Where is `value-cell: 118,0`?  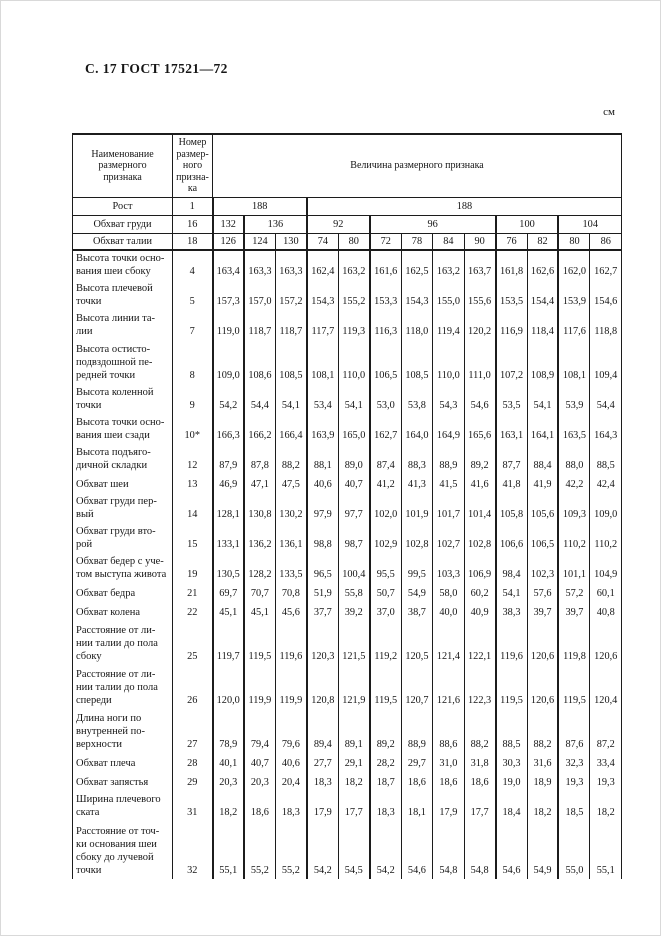 value-cell: 118,0 is located at coordinates (417, 325).